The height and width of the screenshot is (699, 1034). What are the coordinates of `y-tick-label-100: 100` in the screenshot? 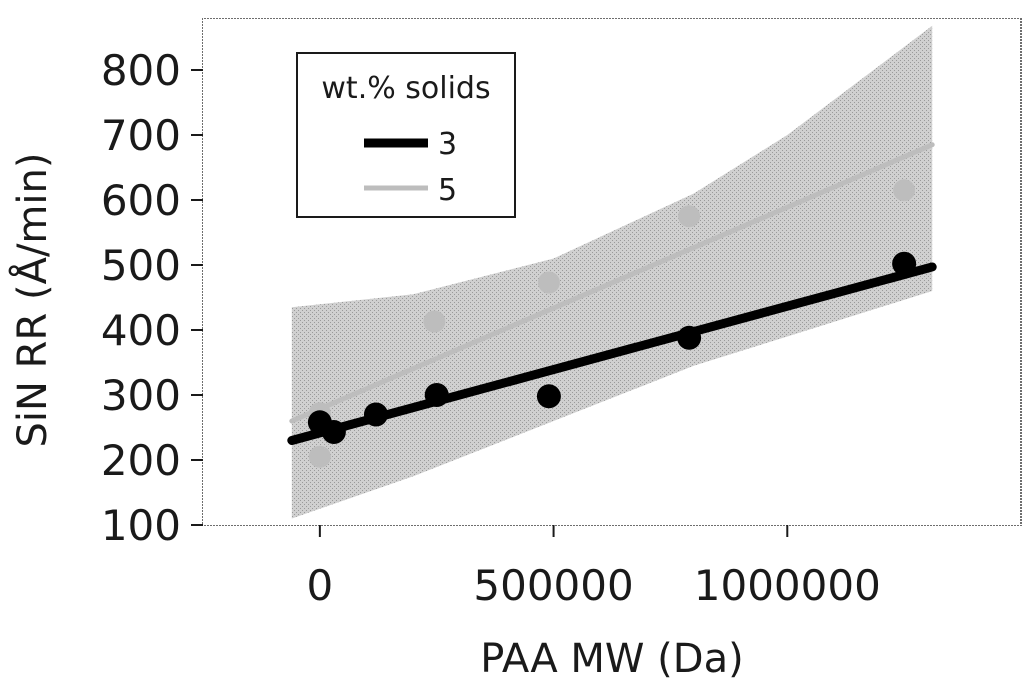 It's located at (141, 525).